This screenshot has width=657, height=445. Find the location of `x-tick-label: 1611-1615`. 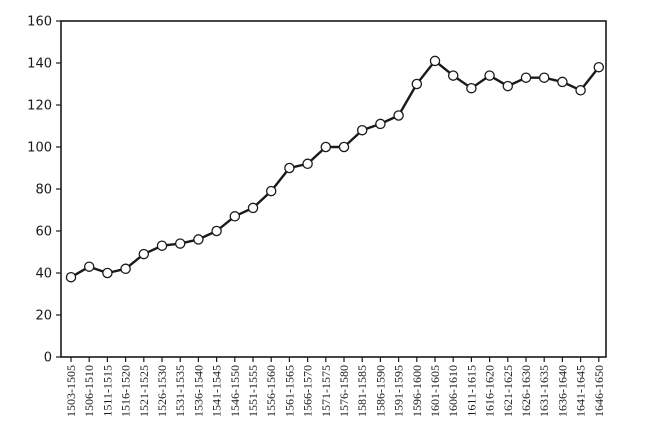

x-tick-label: 1611-1615 is located at coordinates (471, 391).